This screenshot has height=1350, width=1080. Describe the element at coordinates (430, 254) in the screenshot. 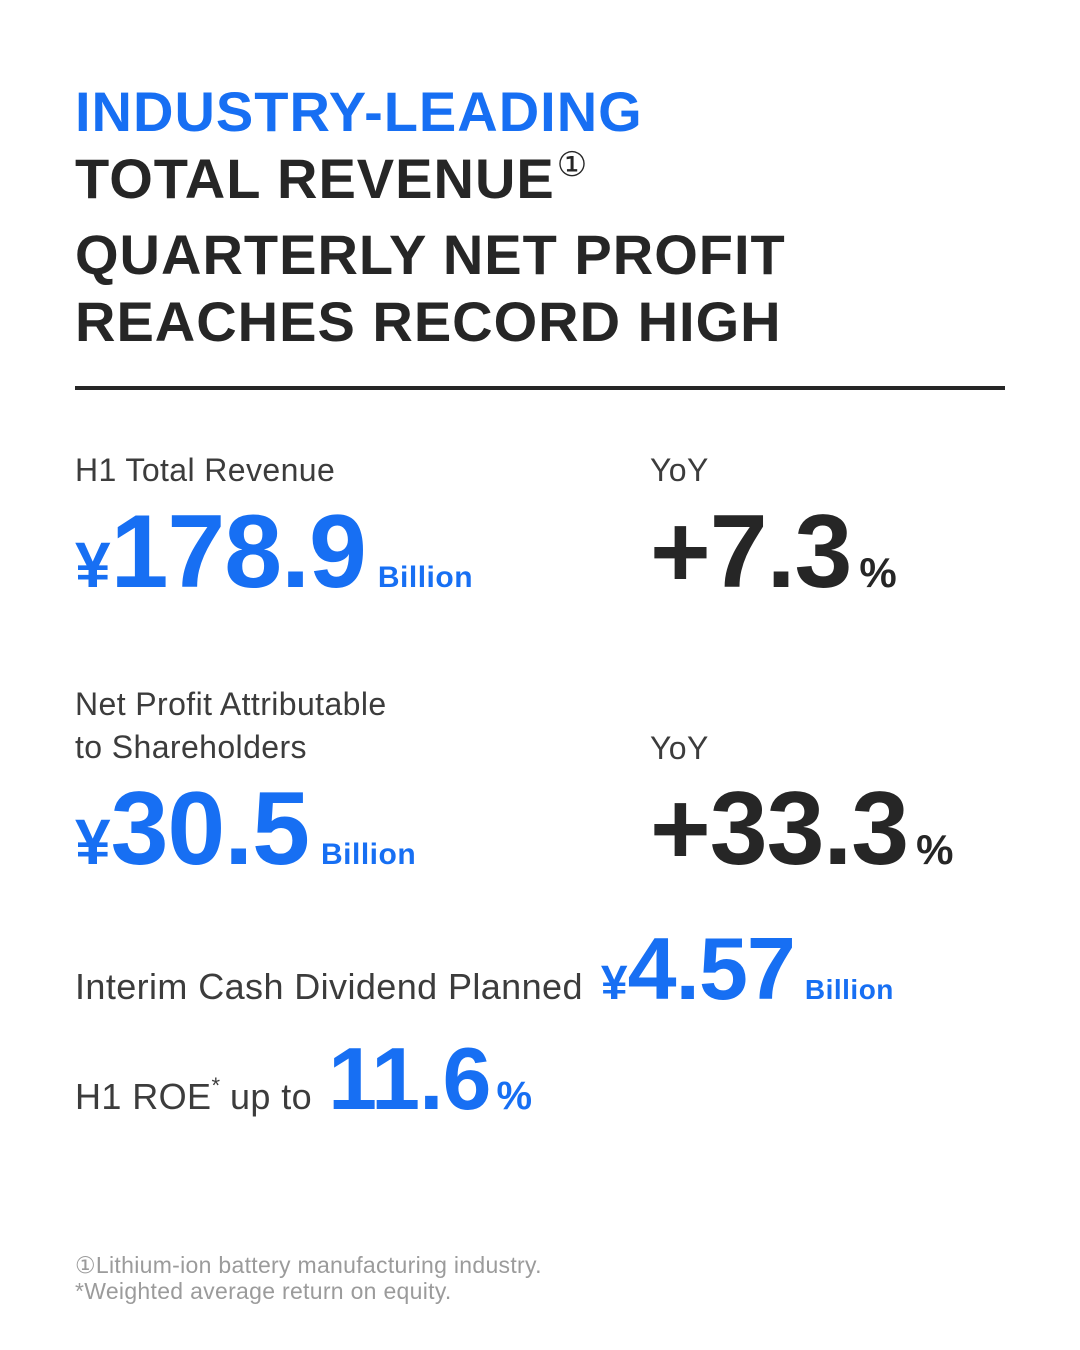

I see `title-line-quarterly-net-profit: QUARTERLY NET PROFIT` at that location.